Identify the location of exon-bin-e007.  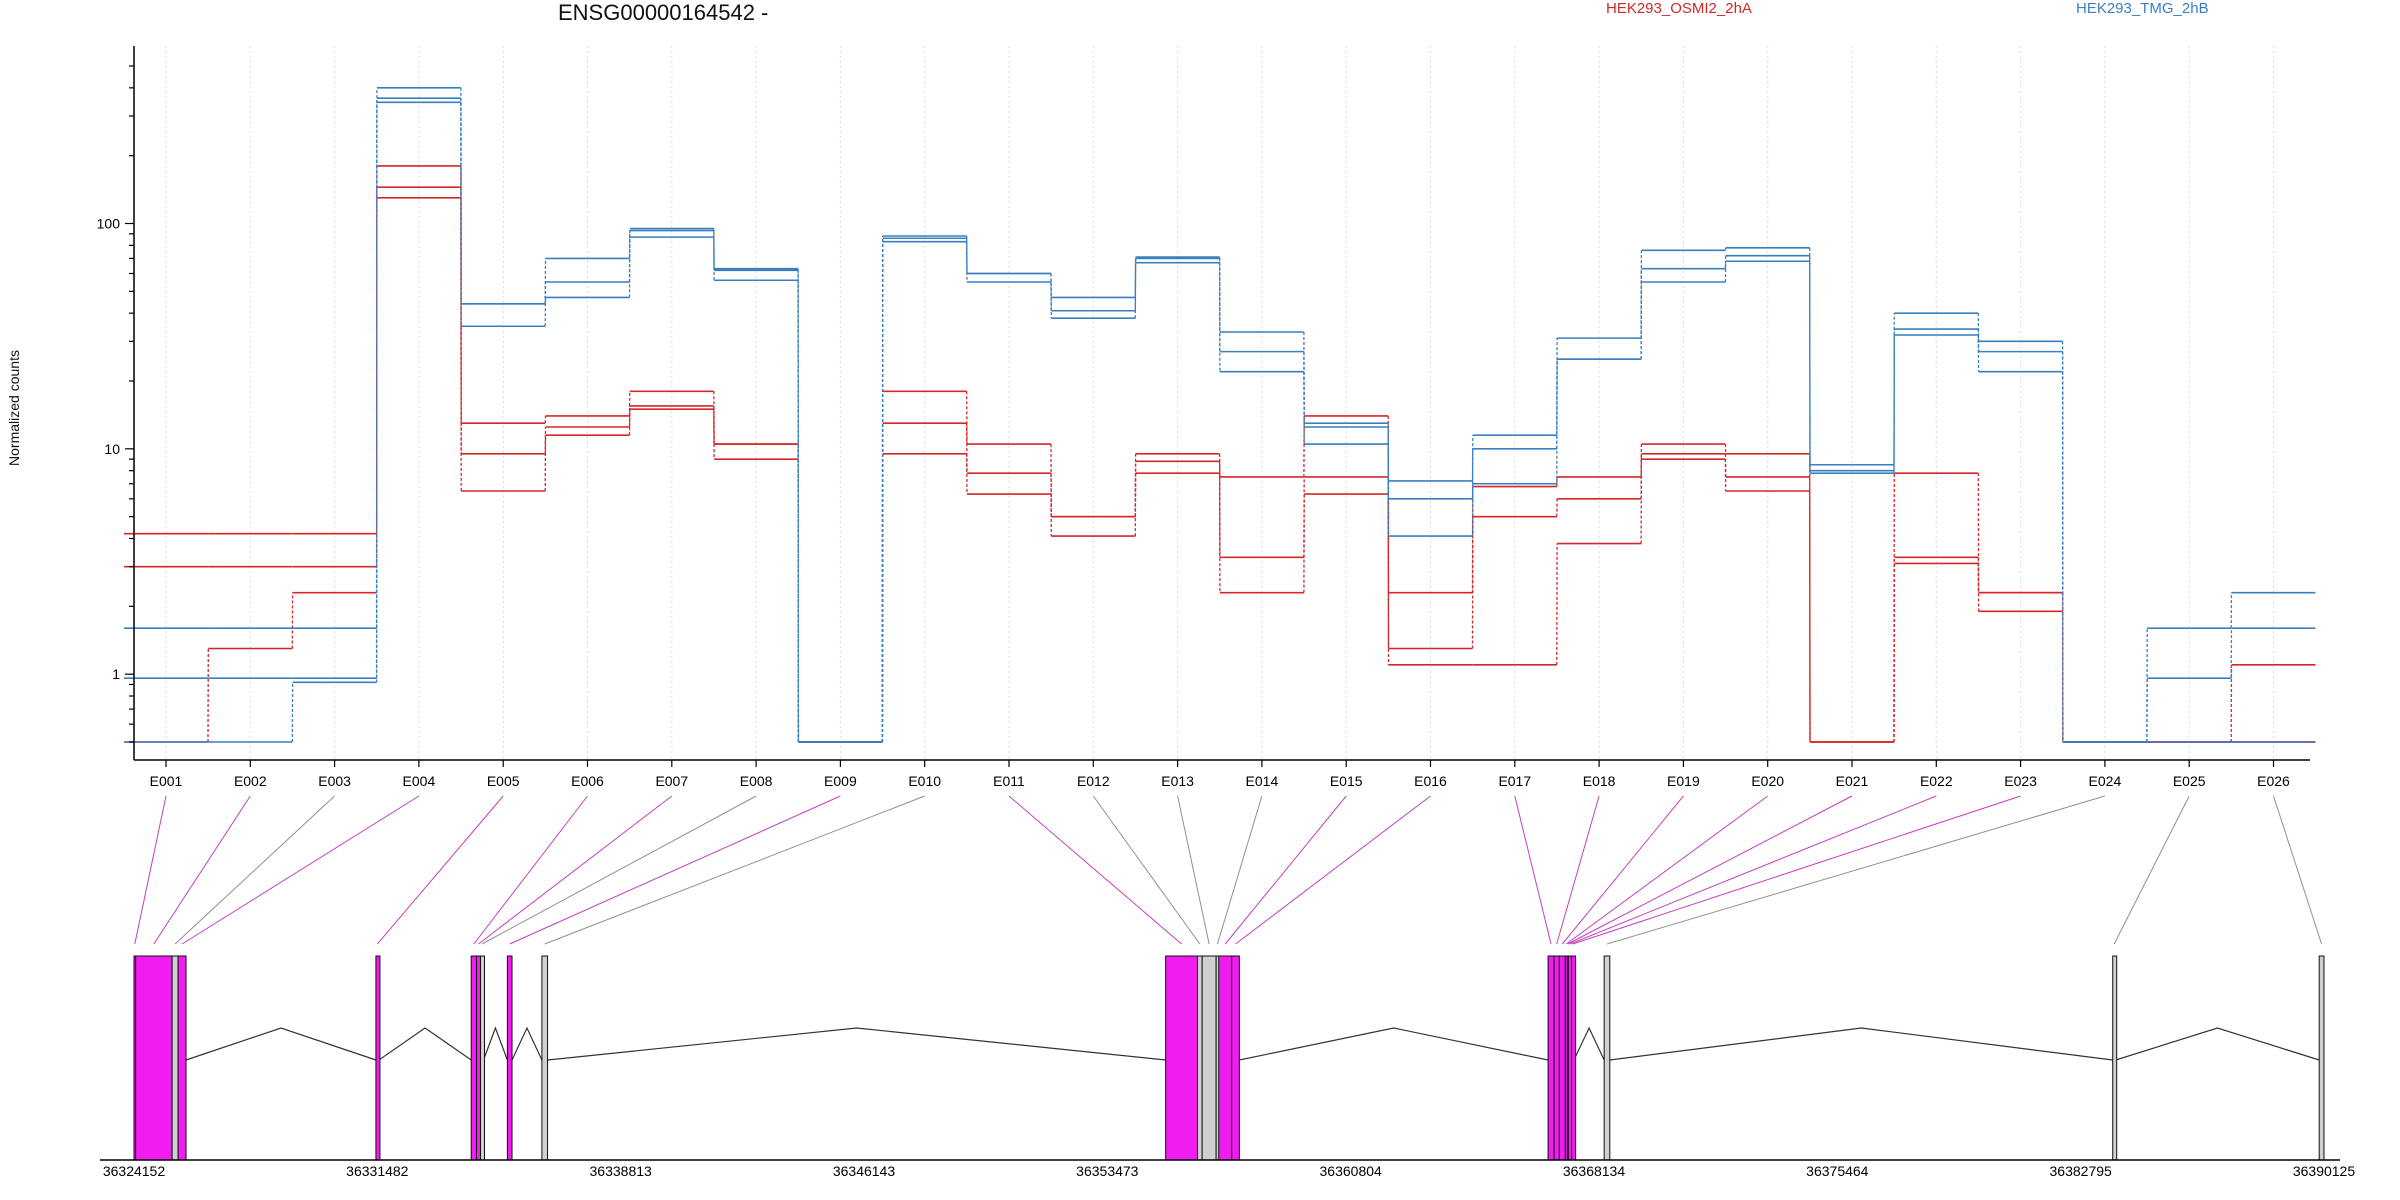
(479, 1058).